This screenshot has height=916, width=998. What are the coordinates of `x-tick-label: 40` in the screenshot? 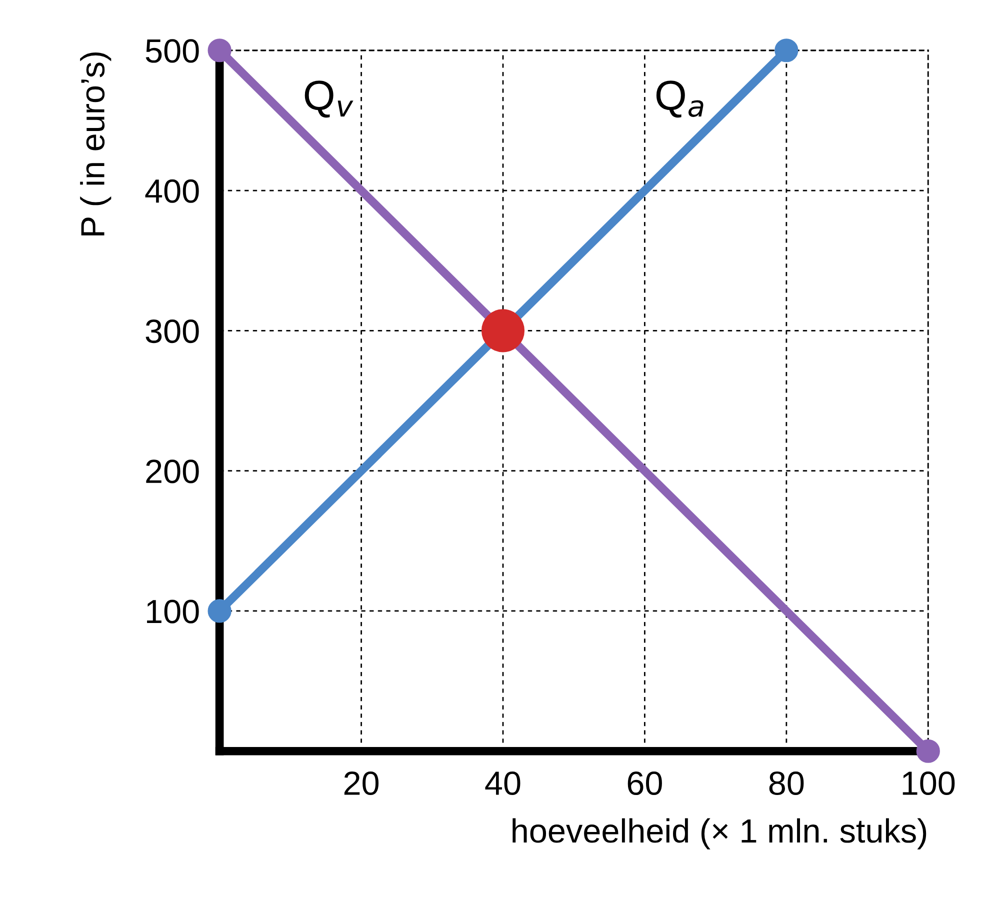 It's located at (502, 783).